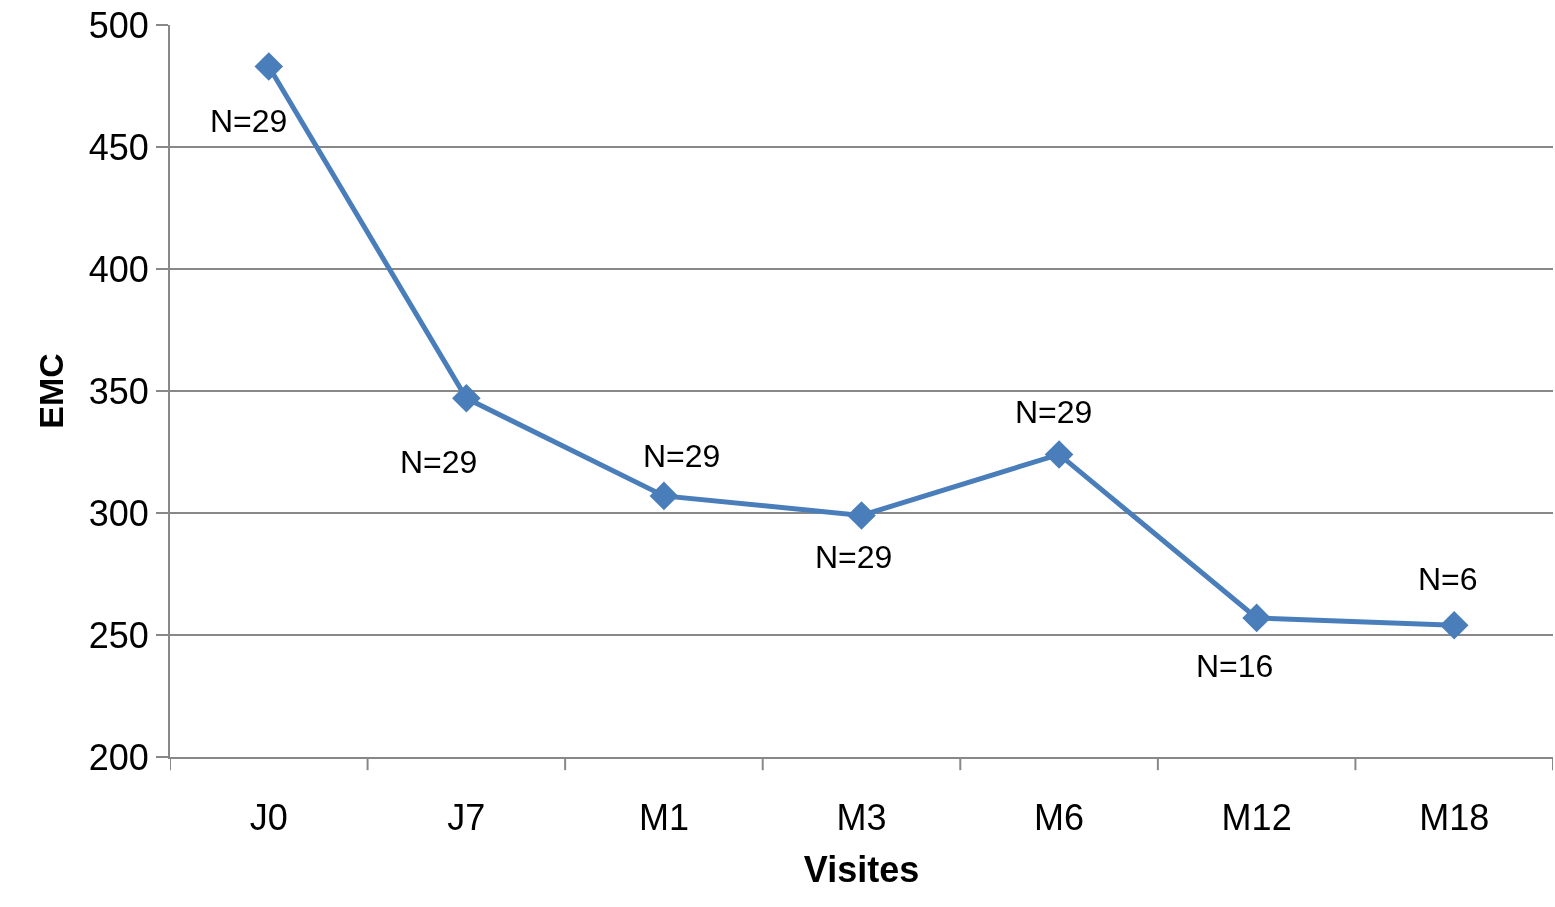 The height and width of the screenshot is (907, 1555). Describe the element at coordinates (466, 818) in the screenshot. I see `x-tick-label: J7` at that location.